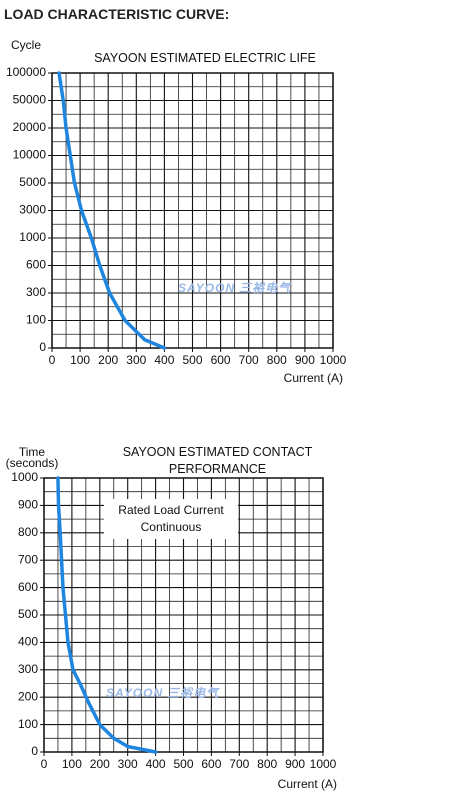 The height and width of the screenshot is (797, 473). Describe the element at coordinates (28, 696) in the screenshot. I see `y-tick-label: 200` at that location.